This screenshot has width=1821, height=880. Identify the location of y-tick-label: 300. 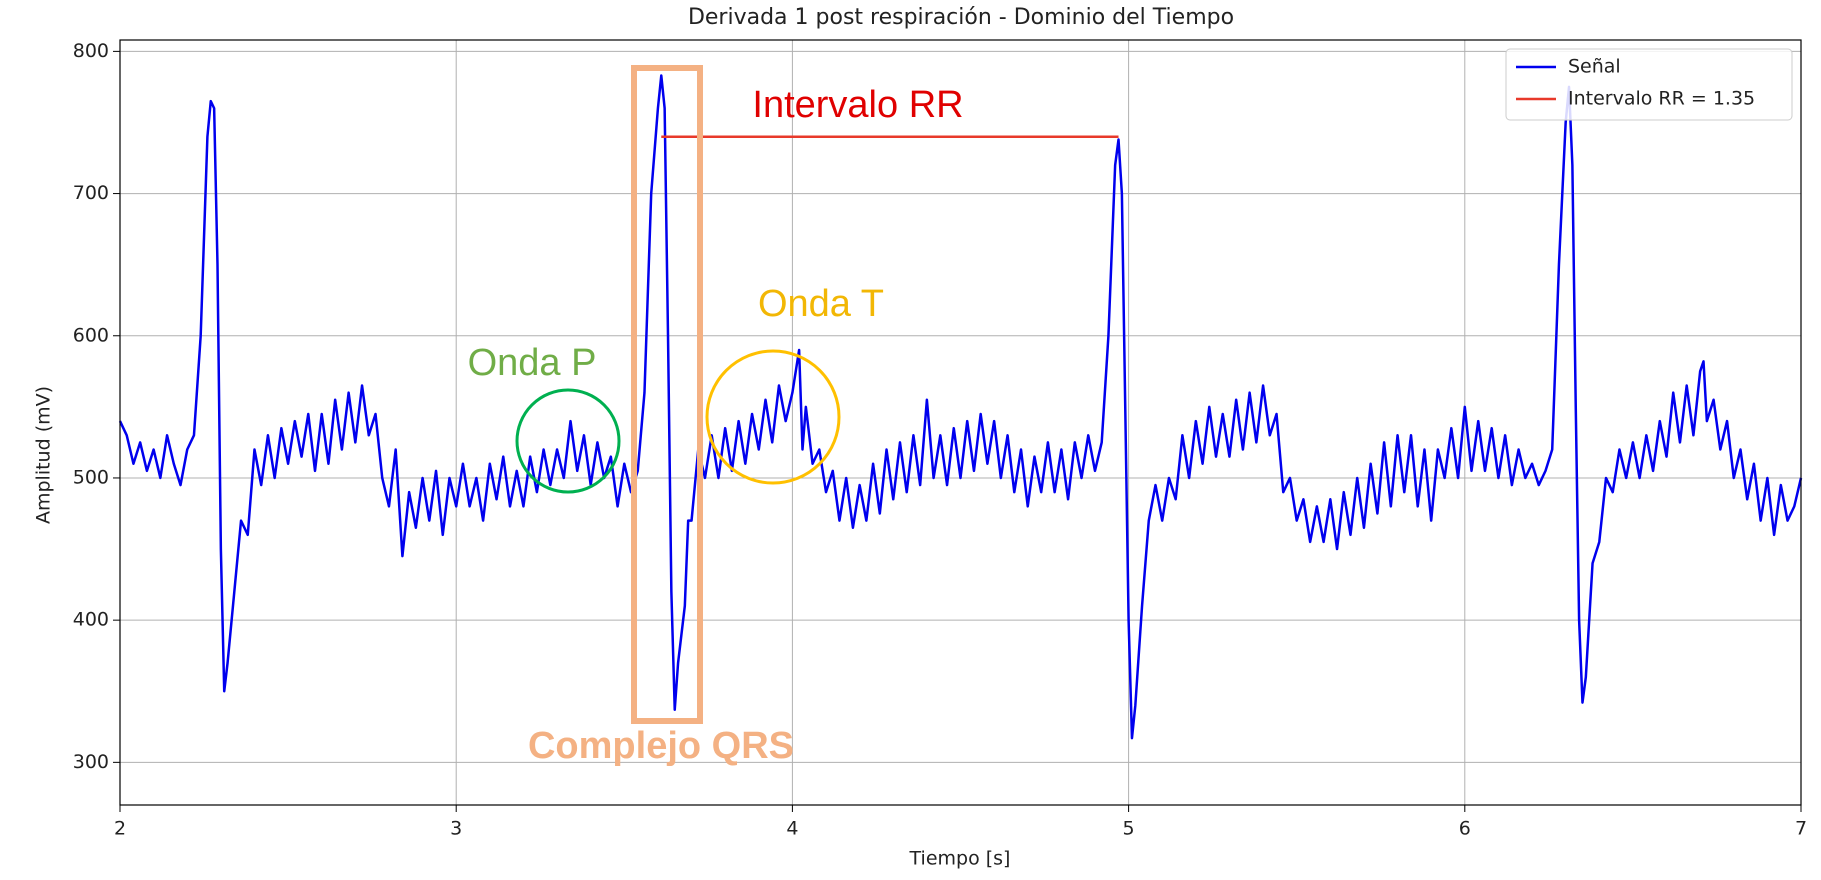
(91, 762).